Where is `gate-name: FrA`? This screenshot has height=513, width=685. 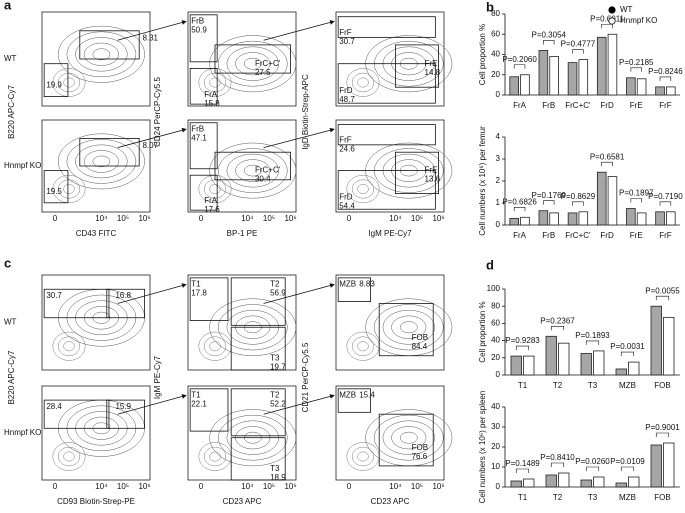
gate-name: FrA is located at coordinates (211, 200).